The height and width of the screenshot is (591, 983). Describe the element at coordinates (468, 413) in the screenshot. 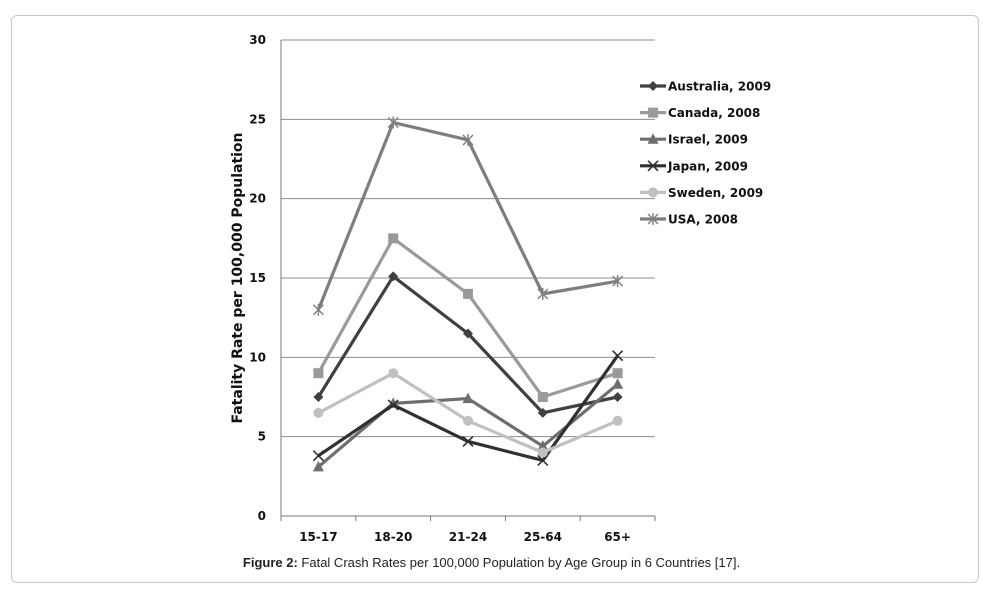

I see `series-sweden` at that location.